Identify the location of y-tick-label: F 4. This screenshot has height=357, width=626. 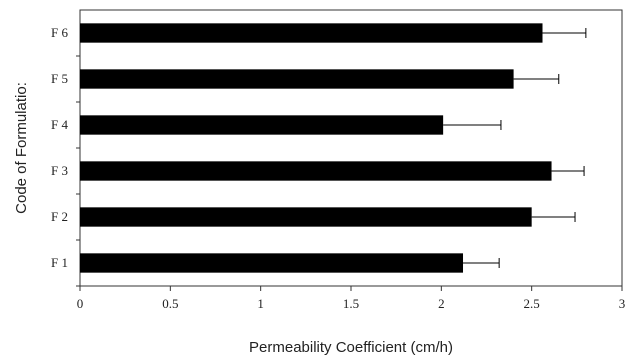
(59, 124).